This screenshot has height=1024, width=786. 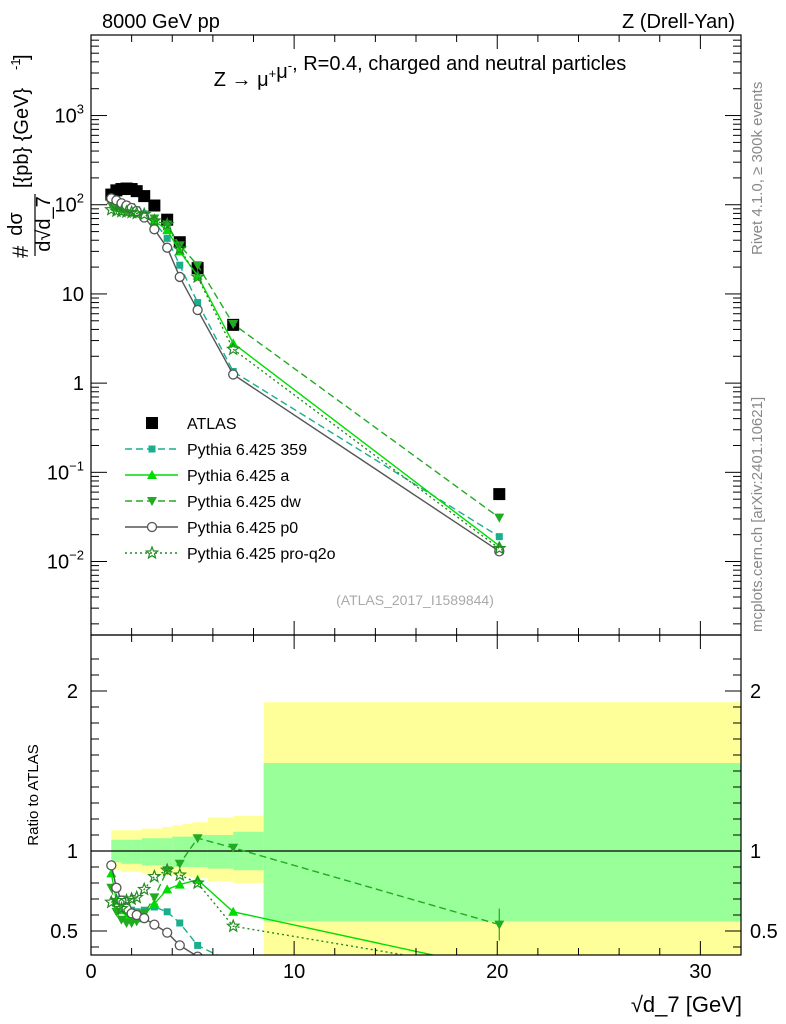 I want to click on x-tick-label: 30, so click(x=700, y=972).